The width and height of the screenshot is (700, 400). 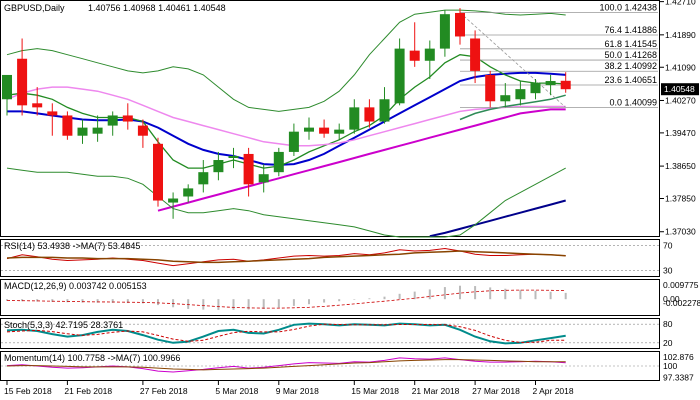 I want to click on fib-level-label: 100.0 1.42438, so click(x=628, y=8).